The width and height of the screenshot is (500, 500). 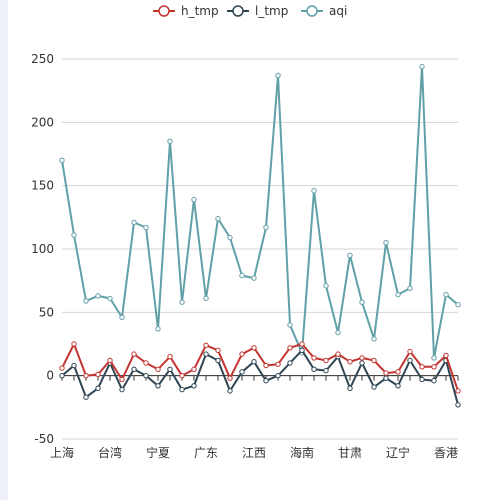 What do you see at coordinates (324, 11) in the screenshot?
I see `legend-item-aqi: aqi` at bounding box center [324, 11].